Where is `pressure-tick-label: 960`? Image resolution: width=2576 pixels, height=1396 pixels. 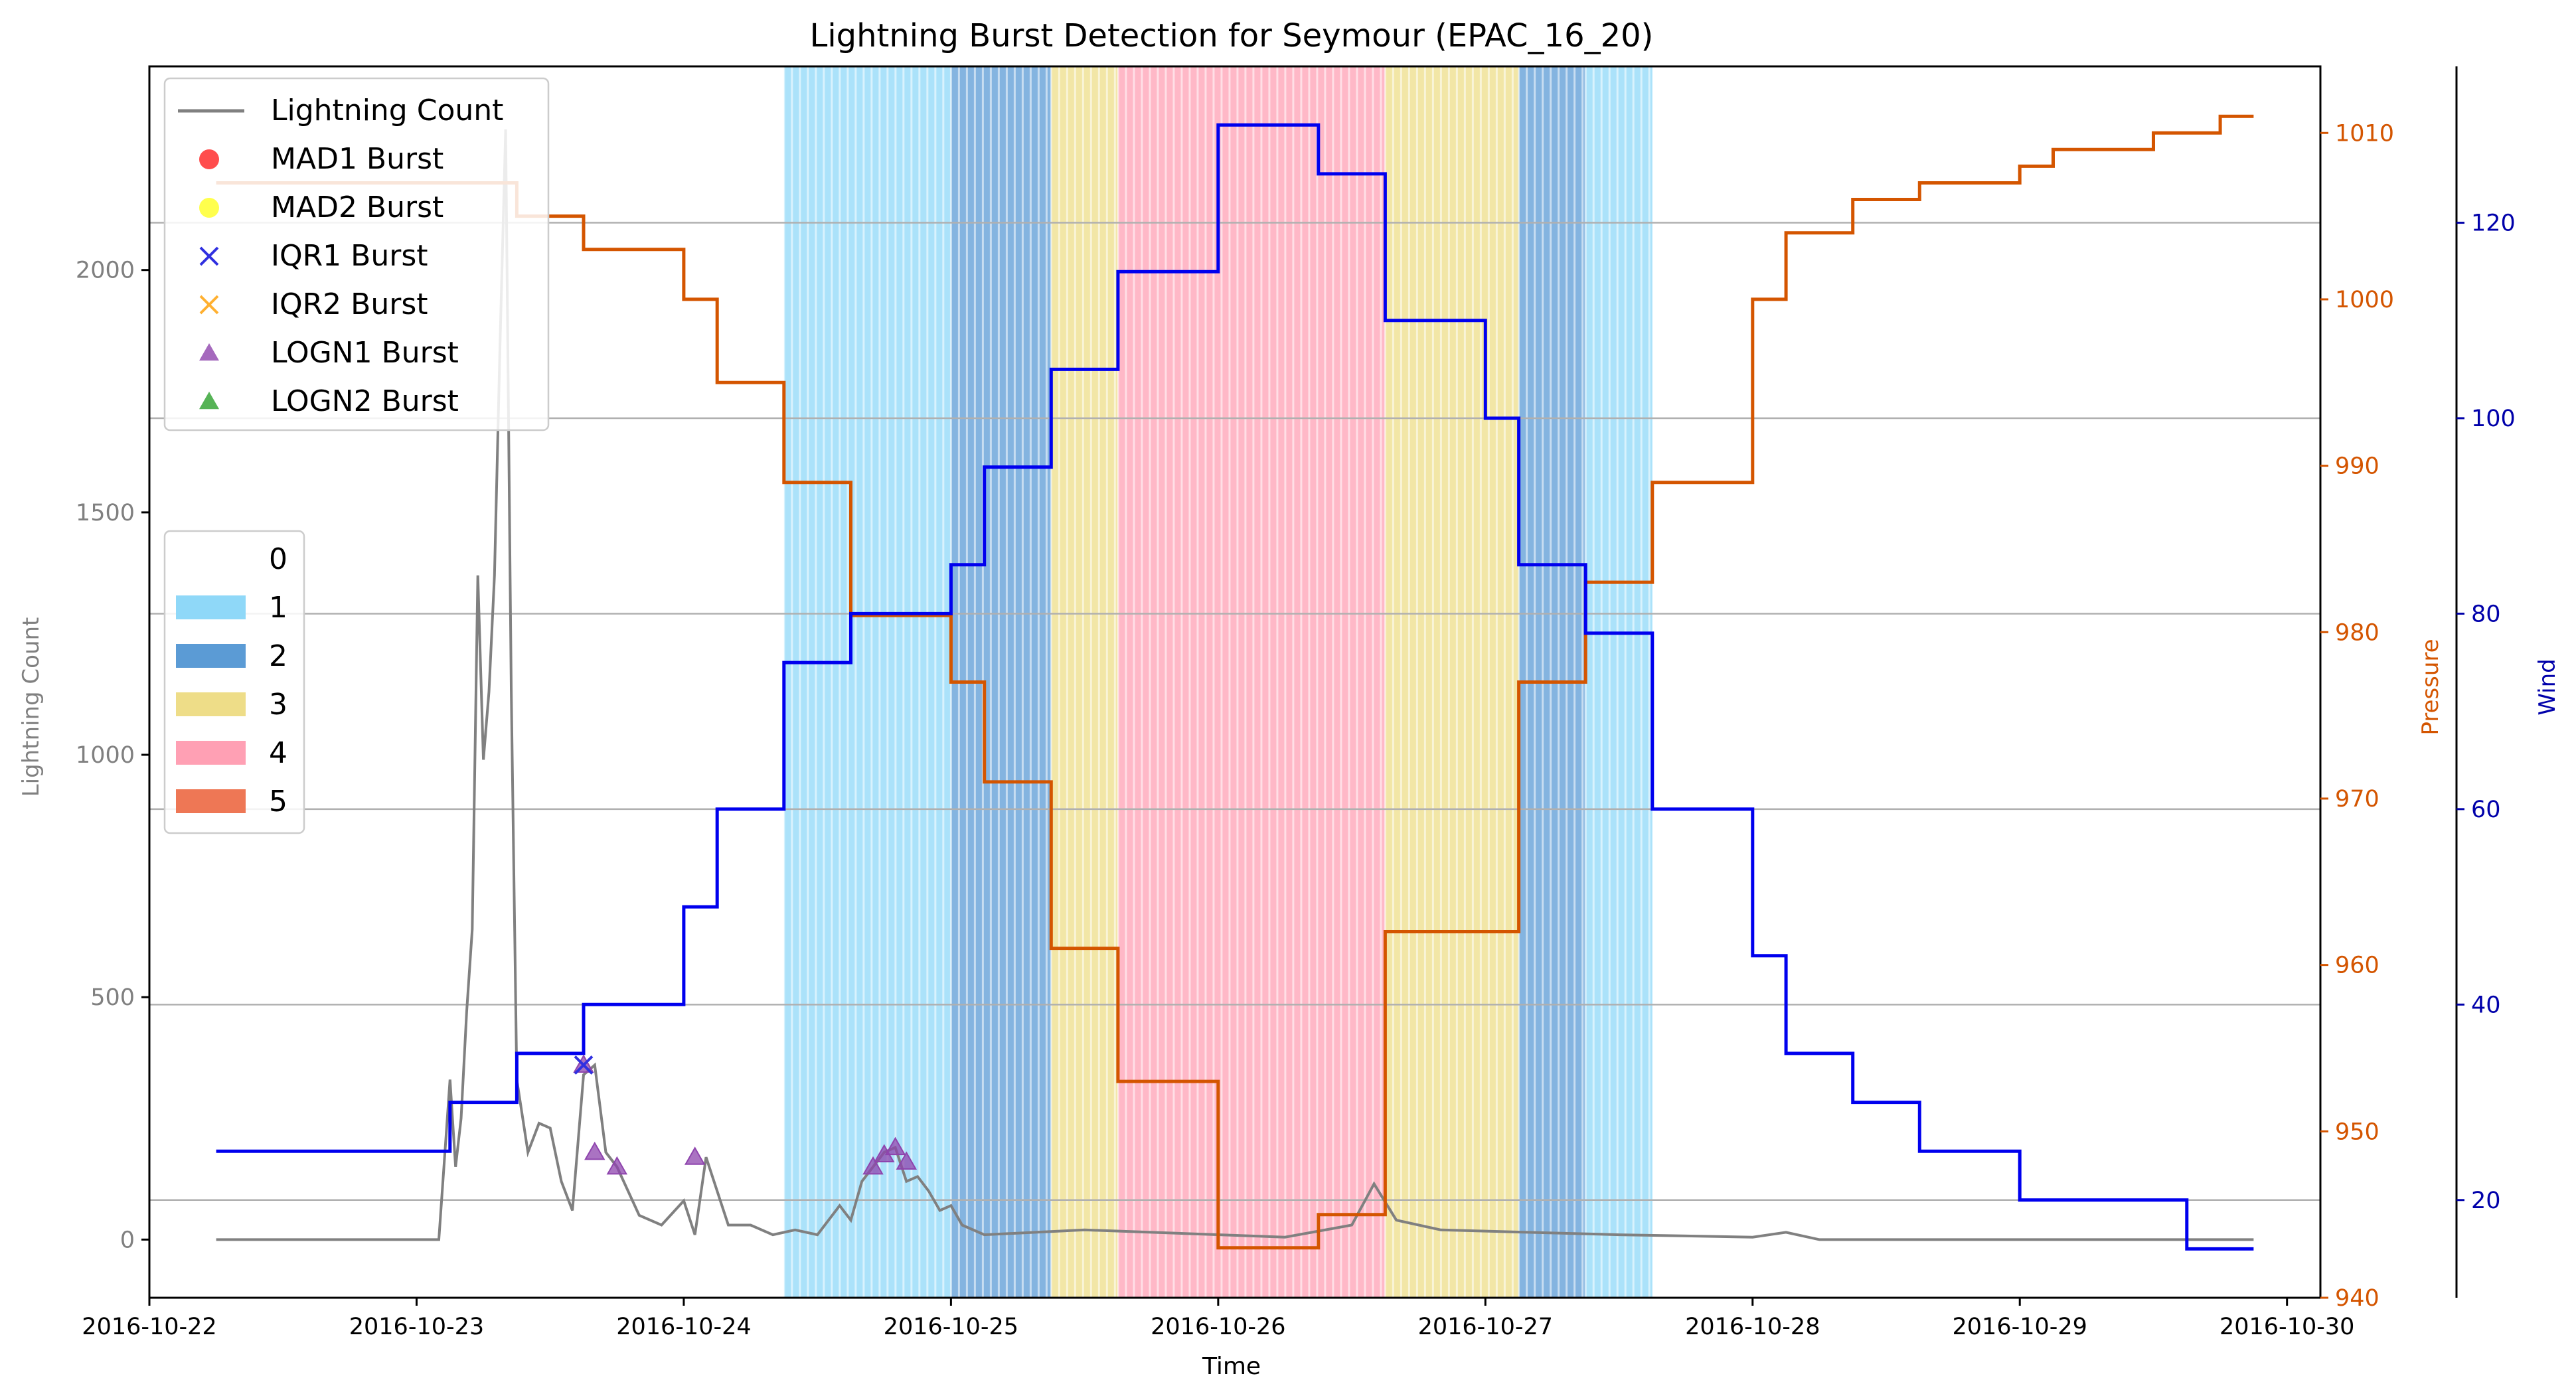
pressure-tick-label: 960 is located at coordinates (2357, 966).